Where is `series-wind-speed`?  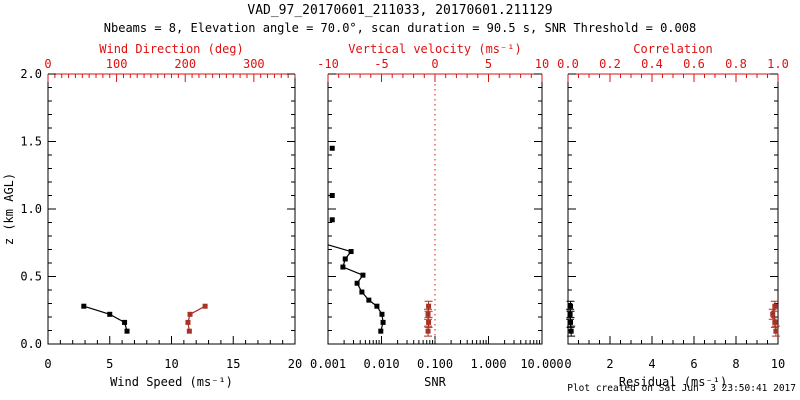
series-wind-speed is located at coordinates (105, 318).